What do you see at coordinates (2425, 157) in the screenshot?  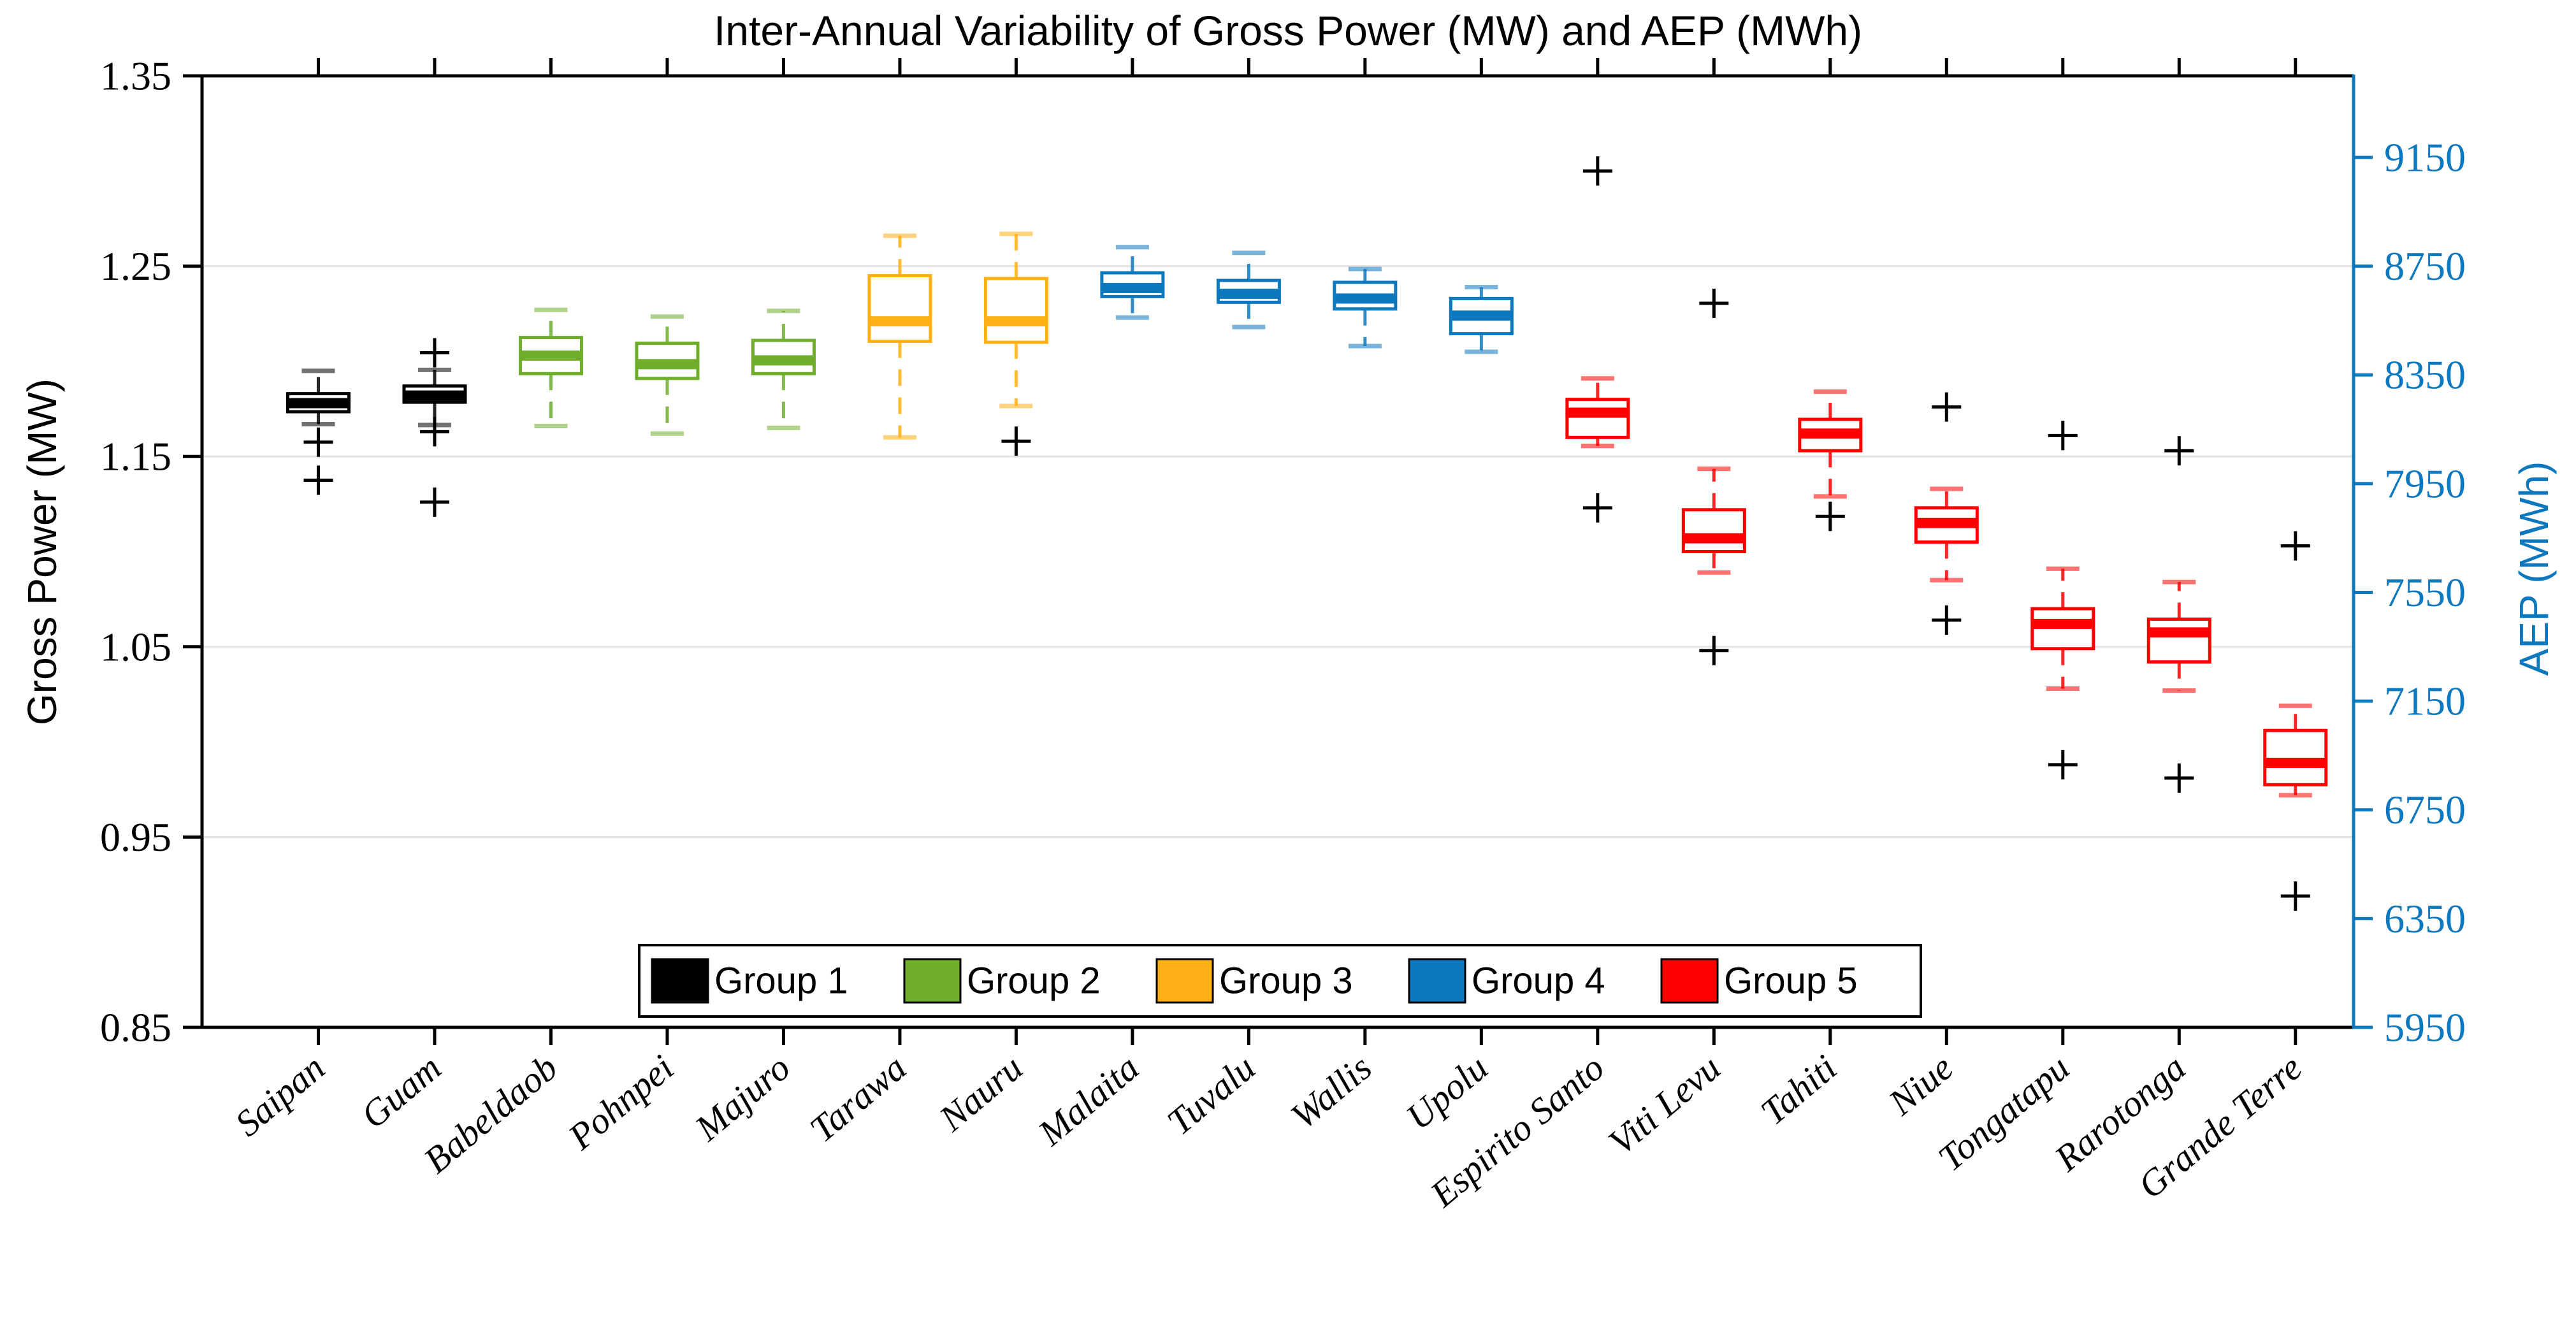 I see `right-tick-label: 9150` at bounding box center [2425, 157].